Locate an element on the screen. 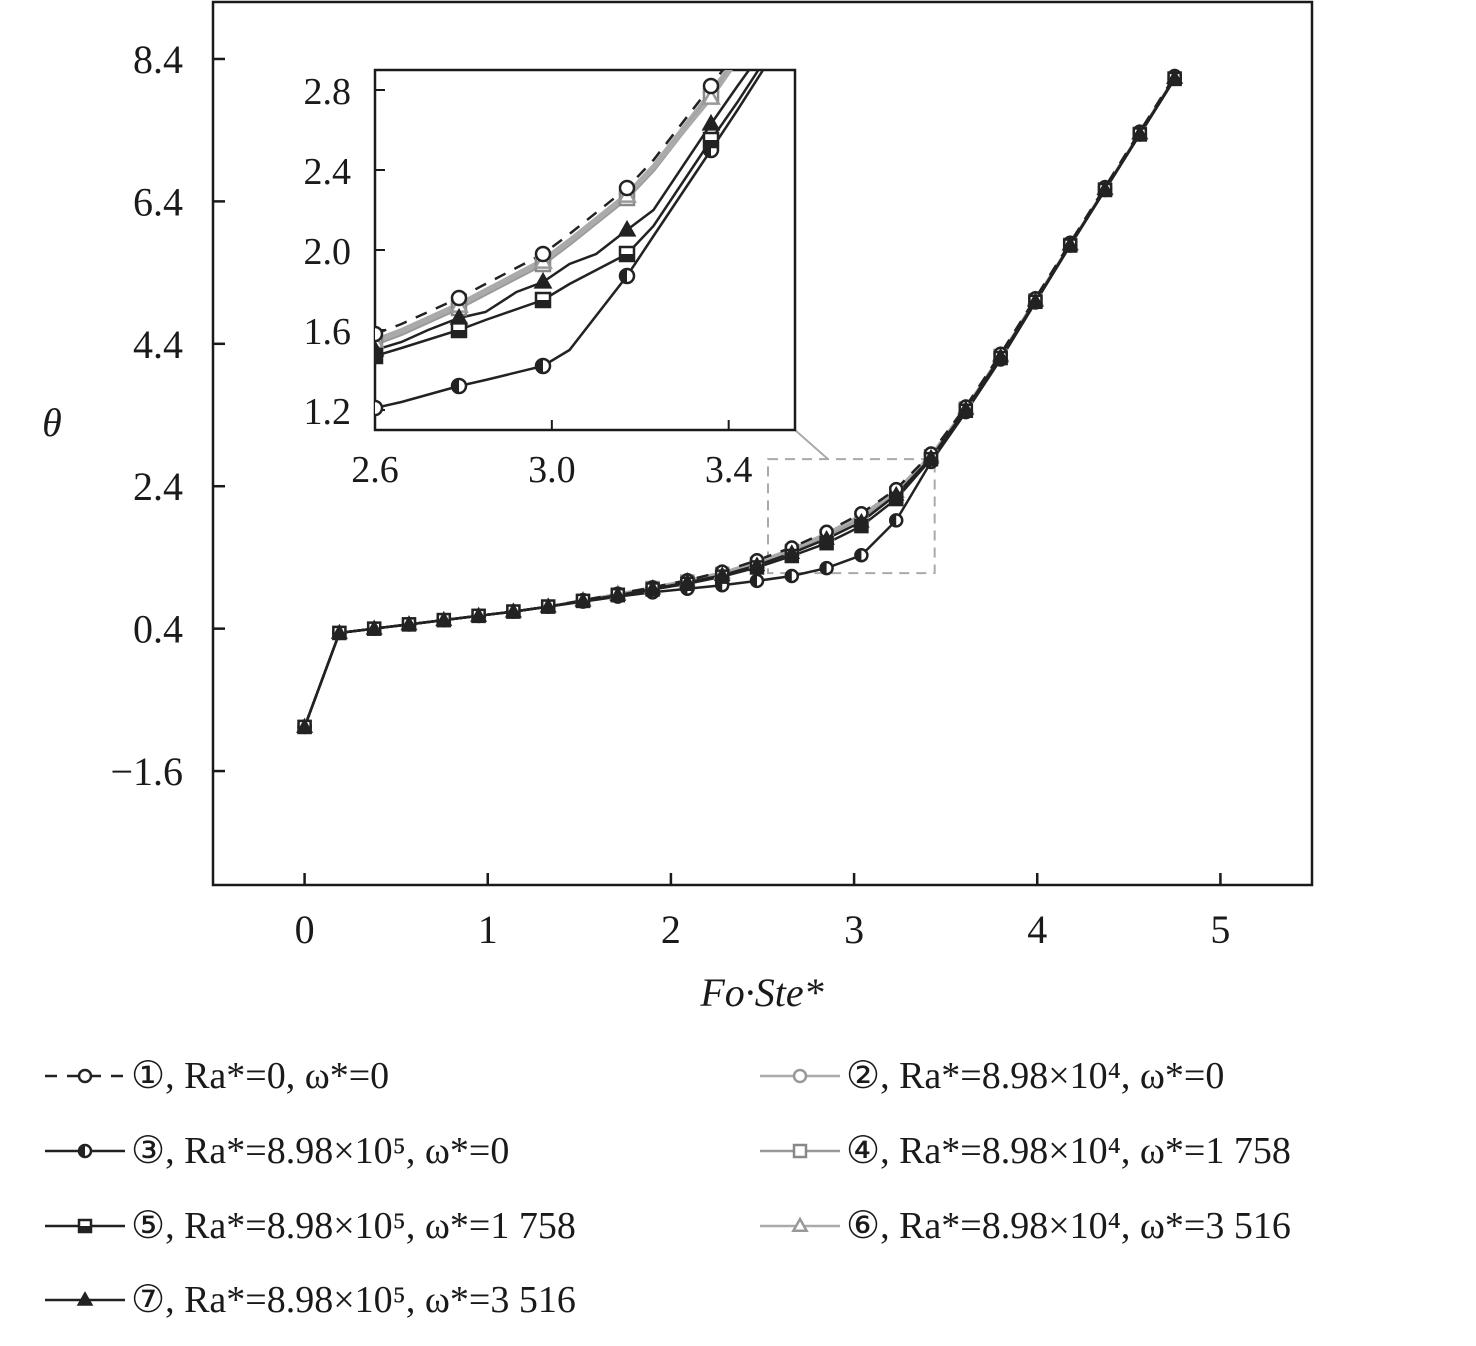  legend-item-7: ⑦, Ra*=8.98×10⁵, ω*=3 516 is located at coordinates (310, 1300).